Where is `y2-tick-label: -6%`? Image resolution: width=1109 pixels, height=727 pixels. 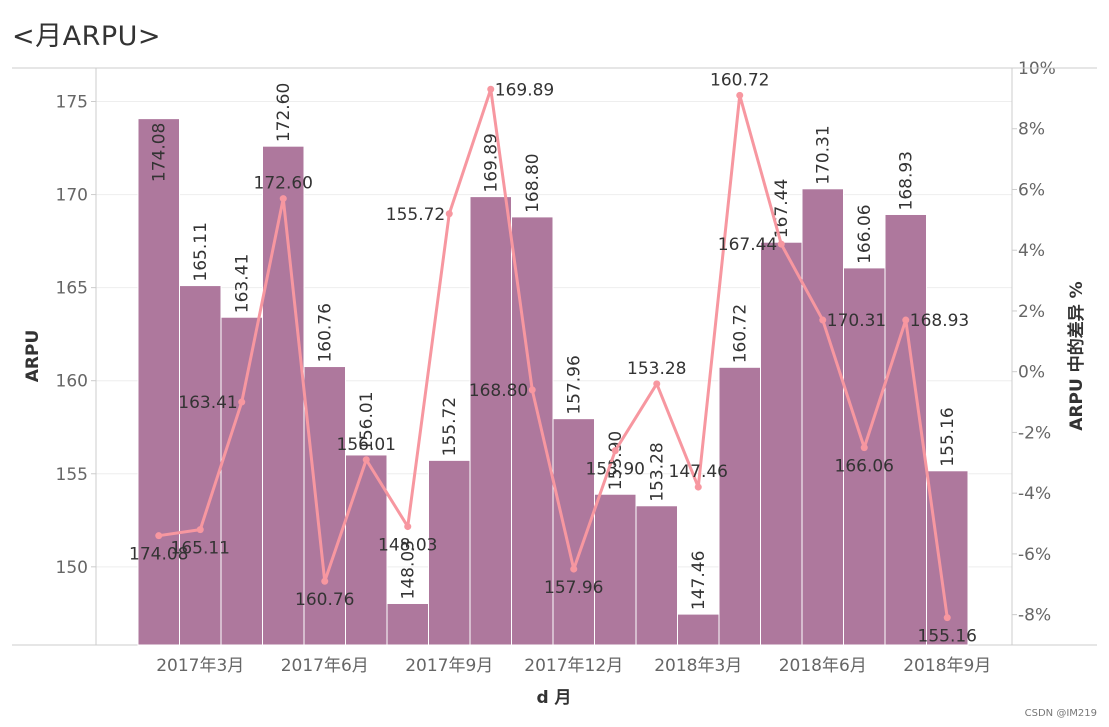
y2-tick-label: -6% is located at coordinates (1034, 555).